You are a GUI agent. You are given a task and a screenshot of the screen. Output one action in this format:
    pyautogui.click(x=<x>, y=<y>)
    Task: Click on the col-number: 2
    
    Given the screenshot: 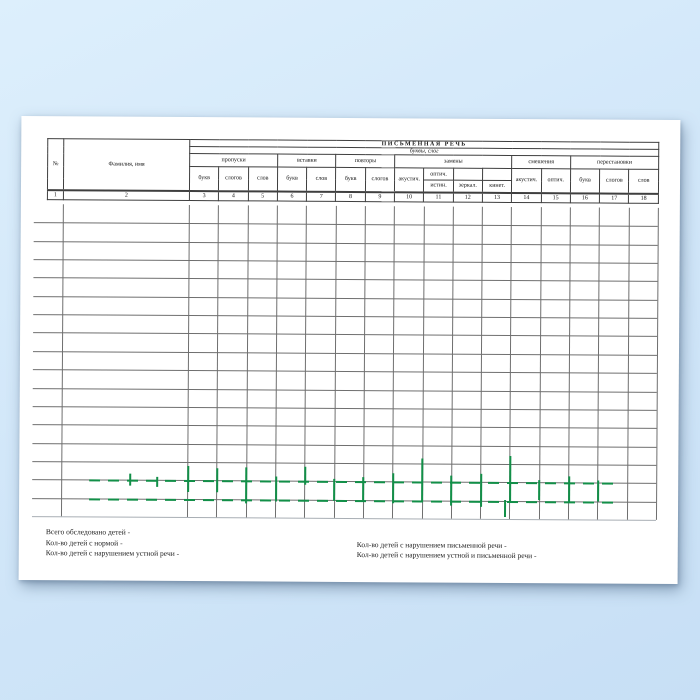 What is the action you would take?
    pyautogui.click(x=126, y=195)
    